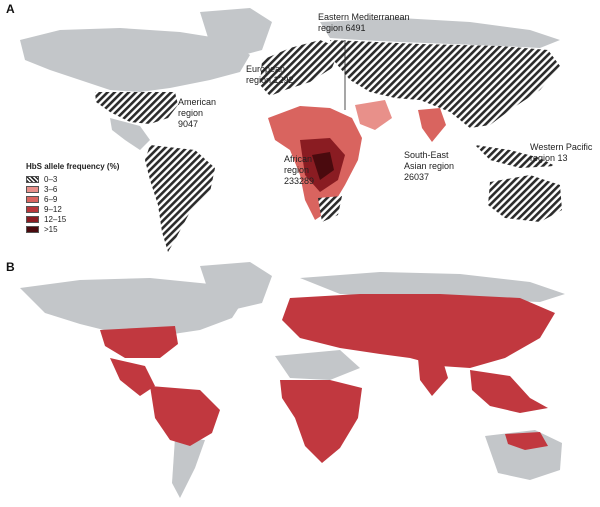 The image size is (600, 507). Describe the element at coordinates (180, 198) in the screenshot. I see `south-america` at that location.